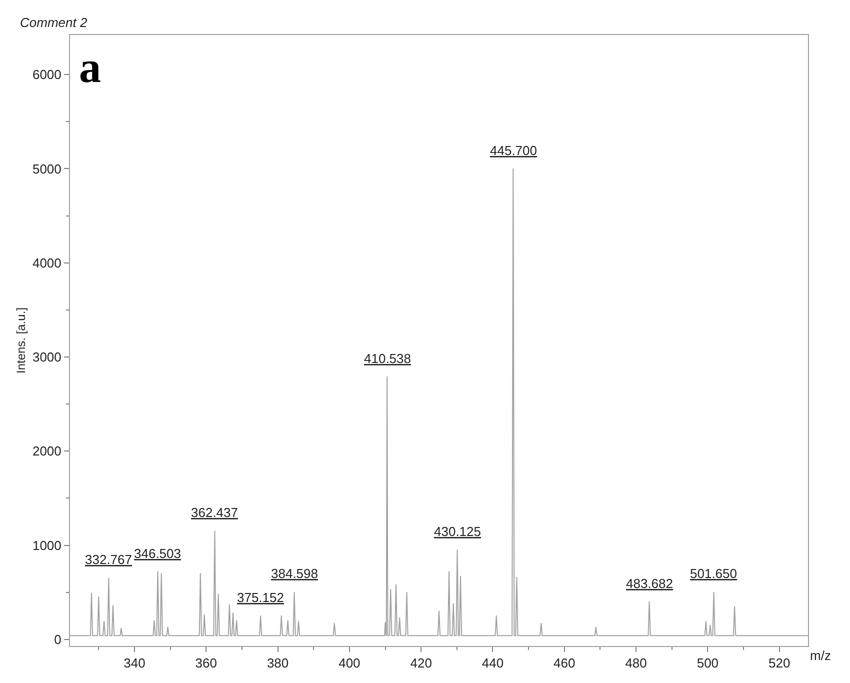 The image size is (850, 683). What do you see at coordinates (457, 531) in the screenshot?
I see `annotation: 430.125` at bounding box center [457, 531].